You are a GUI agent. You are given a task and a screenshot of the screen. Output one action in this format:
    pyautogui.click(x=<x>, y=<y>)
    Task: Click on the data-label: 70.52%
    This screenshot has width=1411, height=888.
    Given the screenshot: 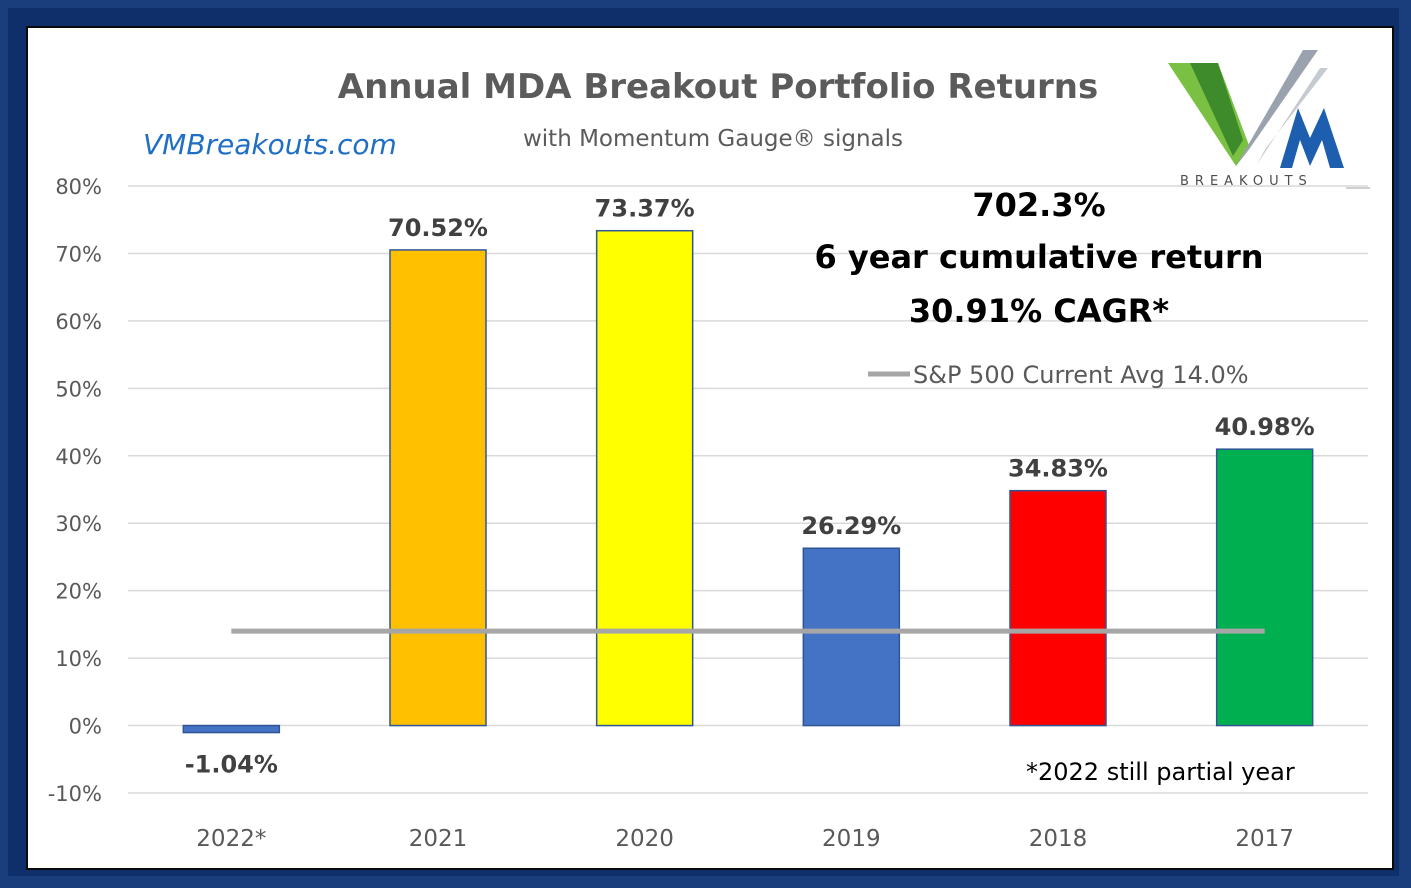 What is the action you would take?
    pyautogui.click(x=438, y=228)
    